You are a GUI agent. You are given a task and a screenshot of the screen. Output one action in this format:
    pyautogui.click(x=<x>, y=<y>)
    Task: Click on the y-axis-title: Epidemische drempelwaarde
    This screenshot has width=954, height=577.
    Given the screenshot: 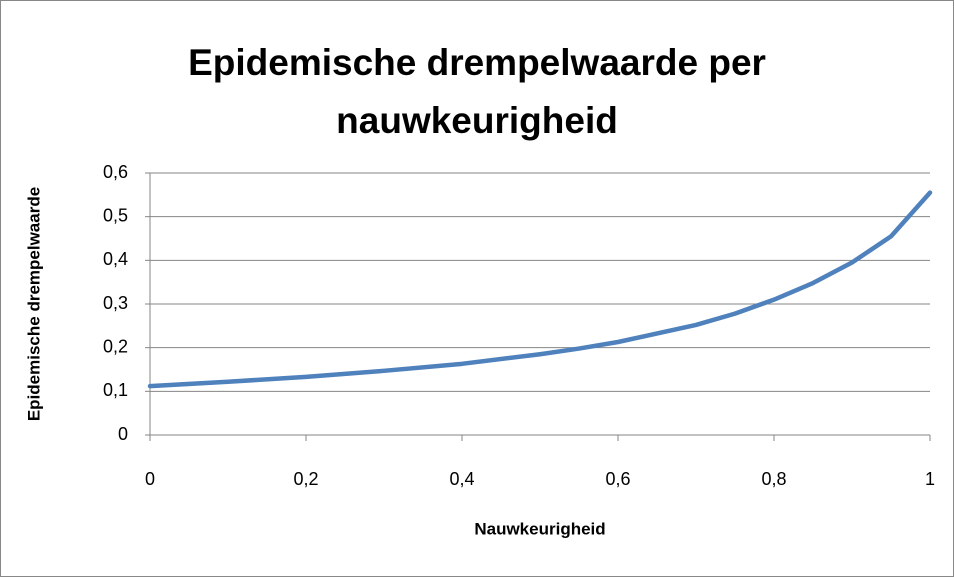 What is the action you would take?
    pyautogui.click(x=33, y=304)
    